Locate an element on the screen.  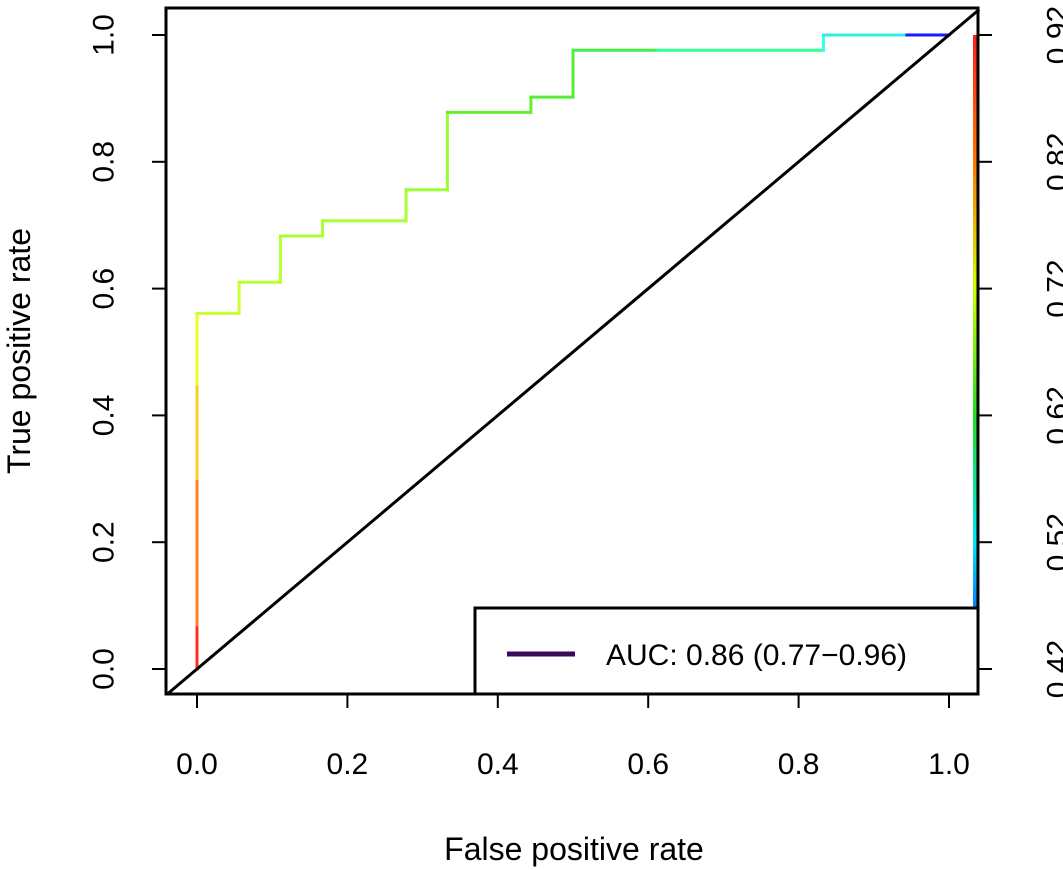
colorbar-tick-label: 0.82 is located at coordinates (1052, 162).